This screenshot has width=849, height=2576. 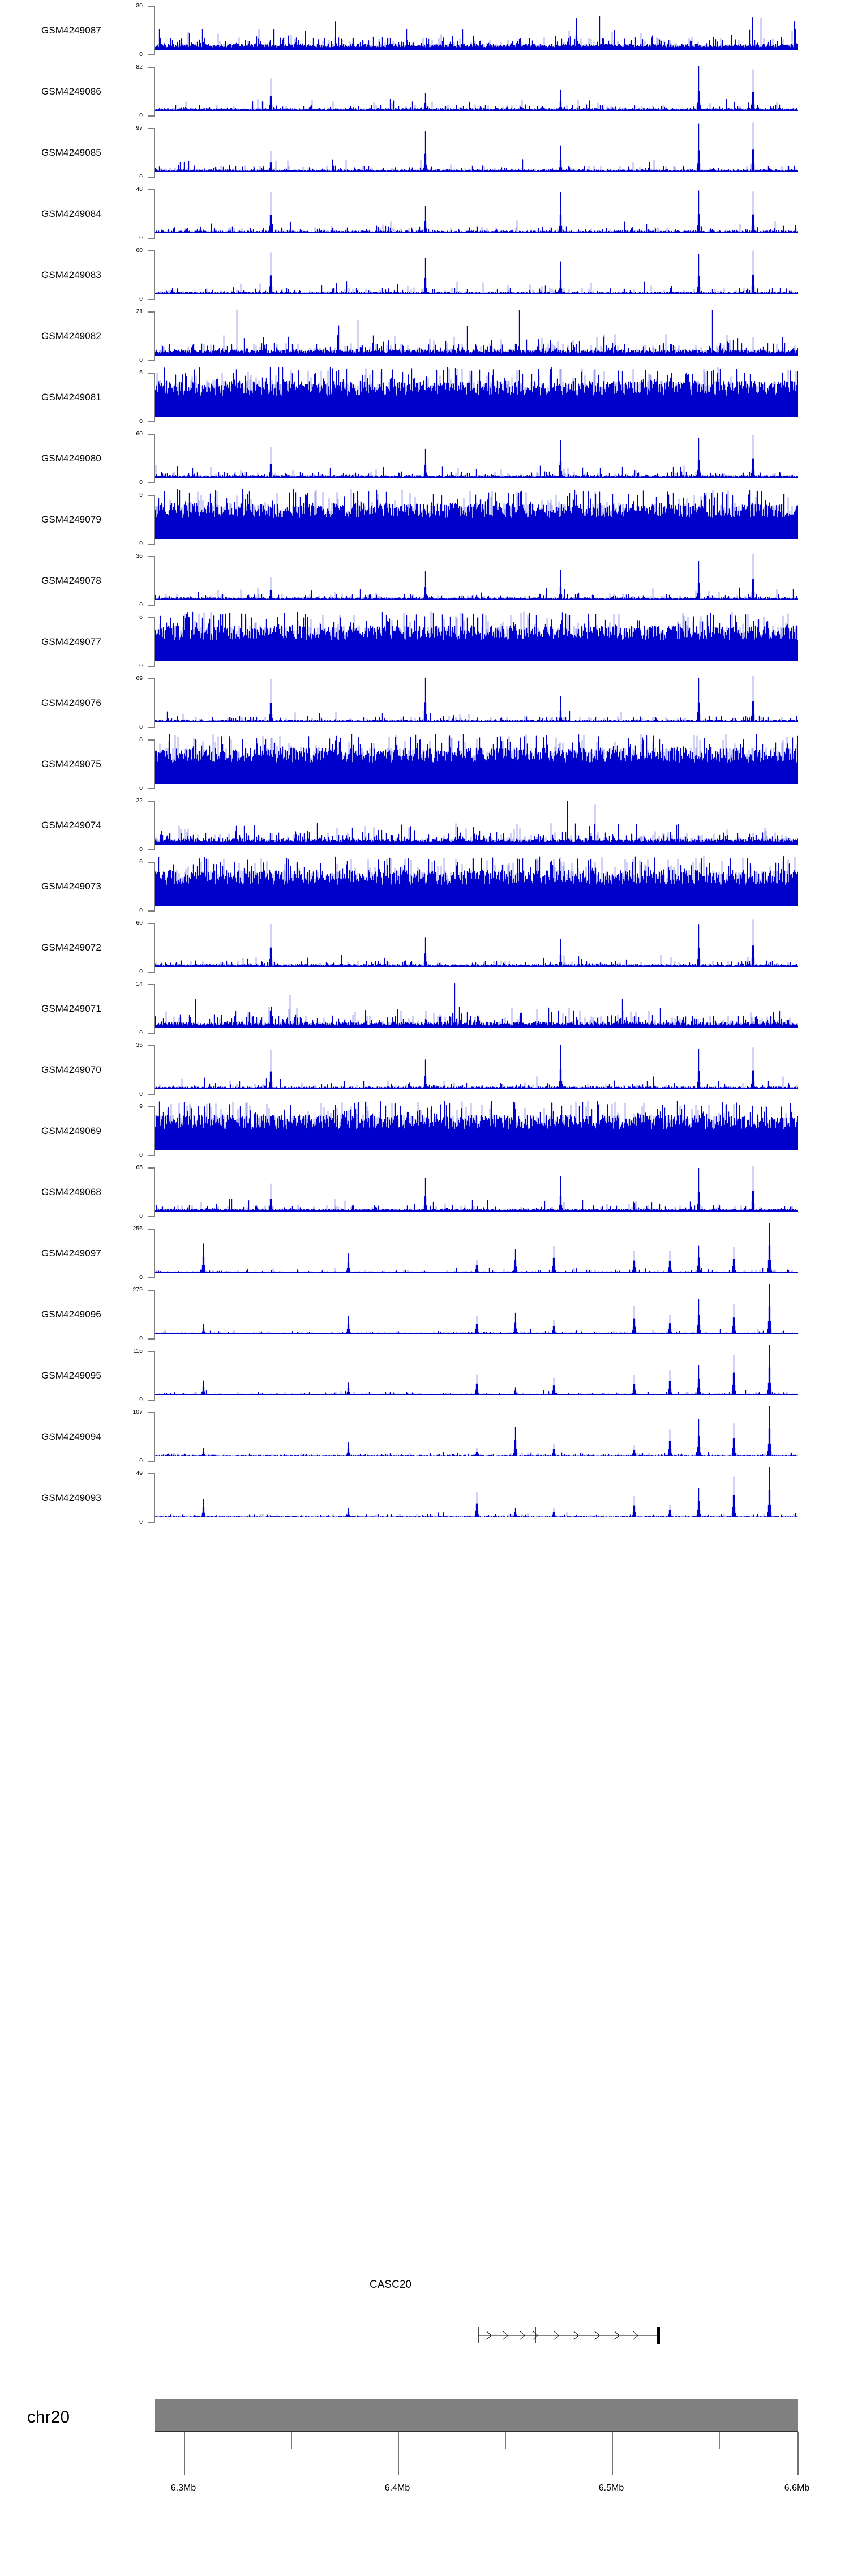 What do you see at coordinates (139, 189) in the screenshot?
I see `y-axis-max-label: 48` at bounding box center [139, 189].